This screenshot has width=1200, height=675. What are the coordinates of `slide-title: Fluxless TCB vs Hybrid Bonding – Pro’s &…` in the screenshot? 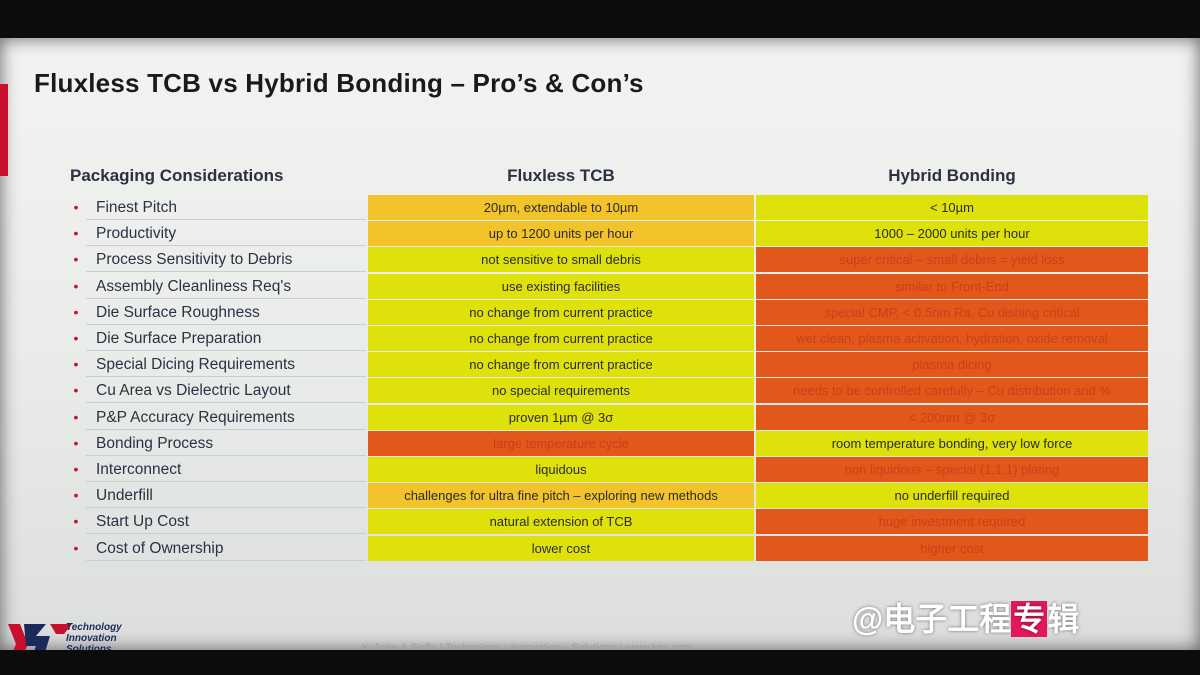 It's located at (339, 83).